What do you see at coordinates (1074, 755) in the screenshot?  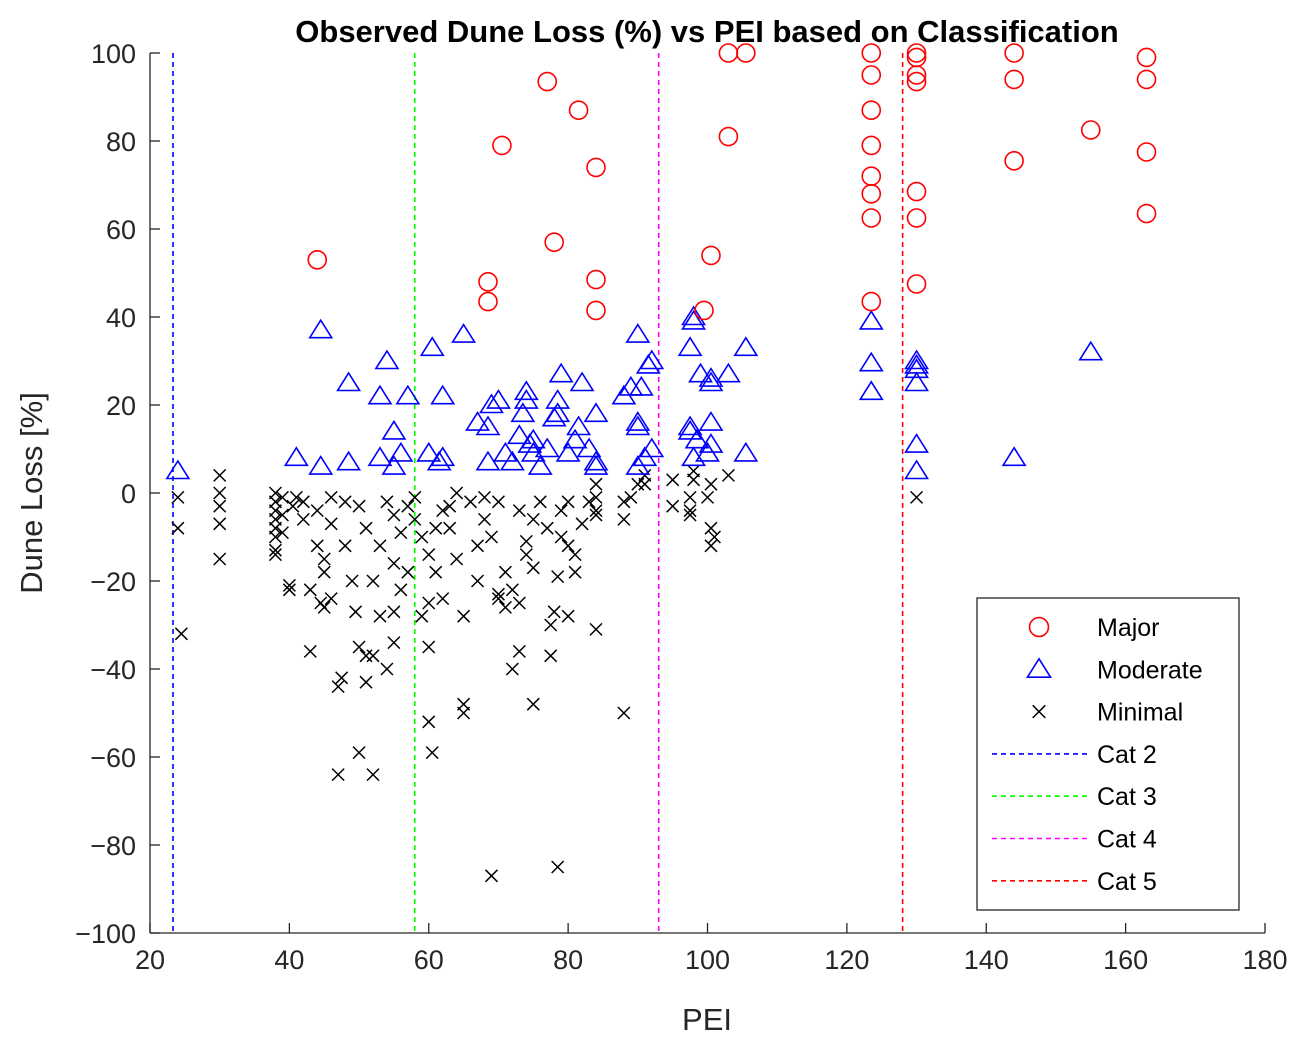 I see `legend-item-cat-2: Cat 2` at bounding box center [1074, 755].